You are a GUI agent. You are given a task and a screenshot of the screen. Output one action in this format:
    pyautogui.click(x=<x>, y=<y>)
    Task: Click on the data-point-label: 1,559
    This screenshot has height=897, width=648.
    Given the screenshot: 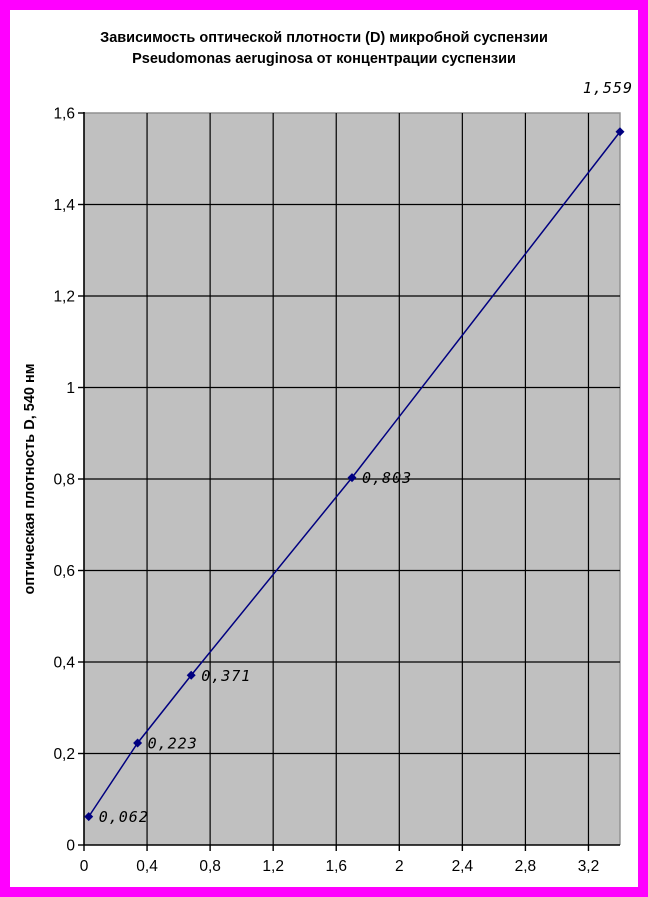 What is the action you would take?
    pyautogui.click(x=608, y=88)
    